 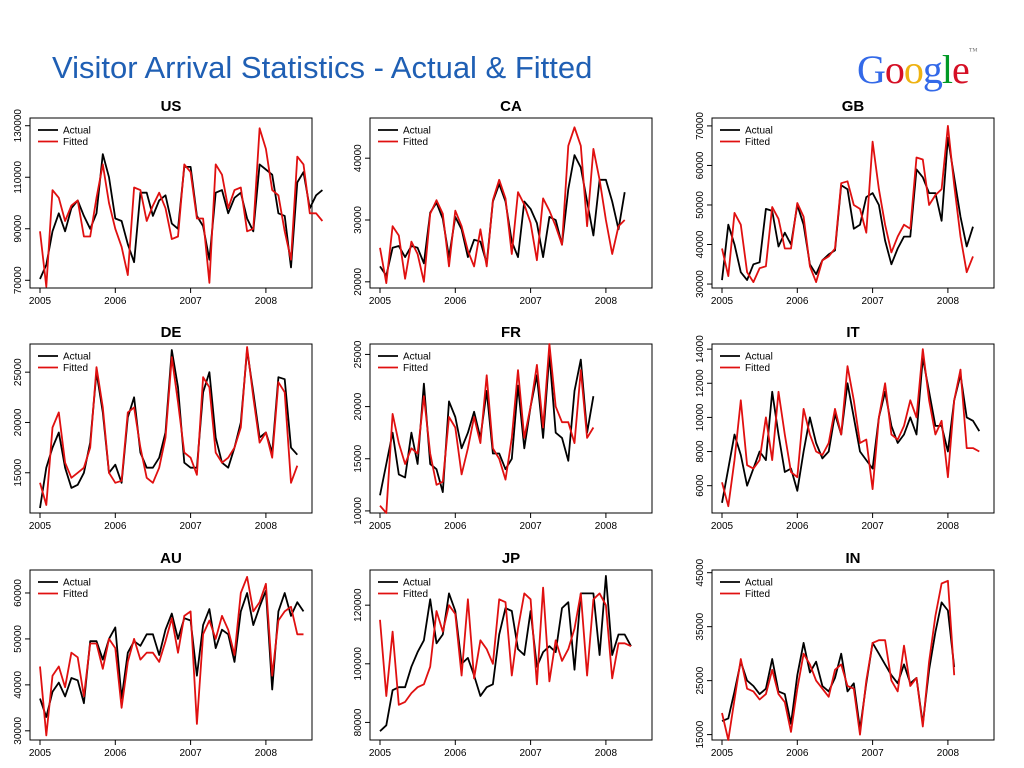 What do you see at coordinates (358, 664) in the screenshot?
I see `y-tick-label: 100000` at bounding box center [358, 664].